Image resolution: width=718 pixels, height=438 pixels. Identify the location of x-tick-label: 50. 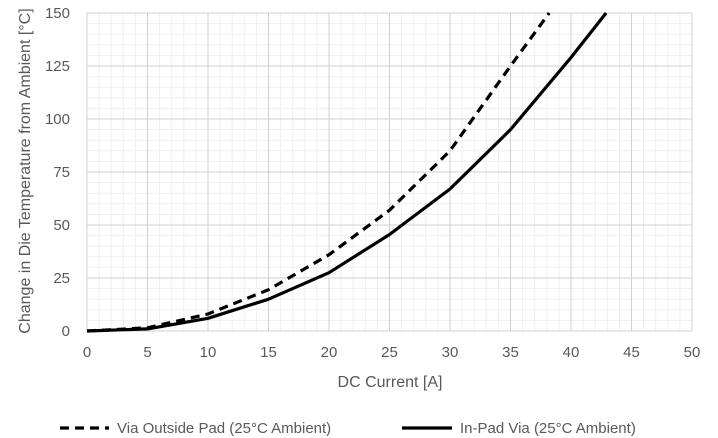
(692, 352).